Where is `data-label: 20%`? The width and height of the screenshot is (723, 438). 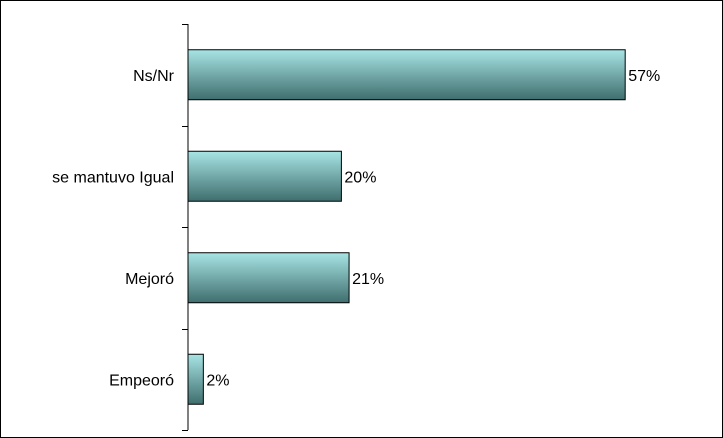 data-label: 20% is located at coordinates (360, 177).